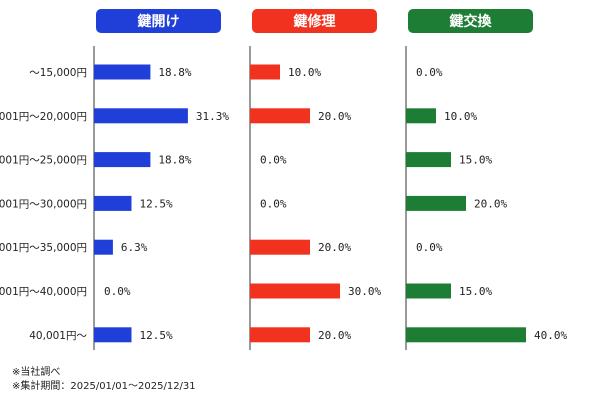  Describe the element at coordinates (58, 73) in the screenshot. I see `category-tick-label: ～15,000円` at that location.